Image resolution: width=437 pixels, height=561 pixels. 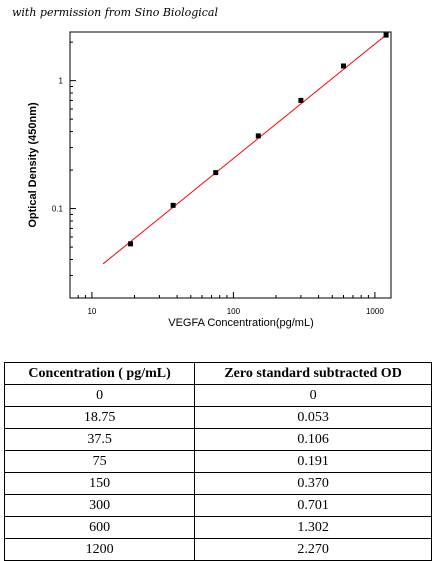 What do you see at coordinates (91, 311) in the screenshot?
I see `x-tick-label: 10` at bounding box center [91, 311].